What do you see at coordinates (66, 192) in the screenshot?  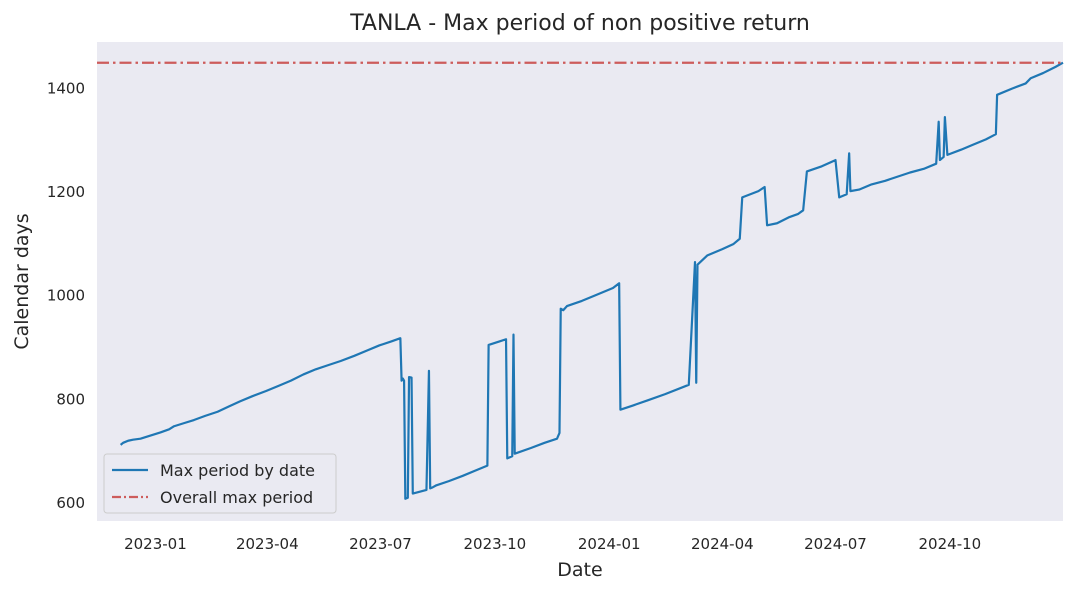 I see `y-tick-label: 1200` at bounding box center [66, 192].